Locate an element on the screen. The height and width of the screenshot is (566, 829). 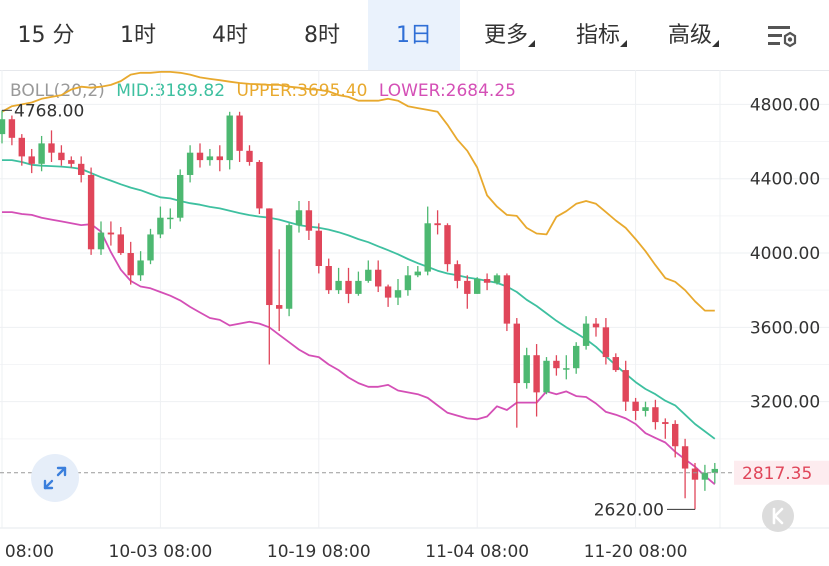
tab-label: 15 分 is located at coordinates (46, 35).